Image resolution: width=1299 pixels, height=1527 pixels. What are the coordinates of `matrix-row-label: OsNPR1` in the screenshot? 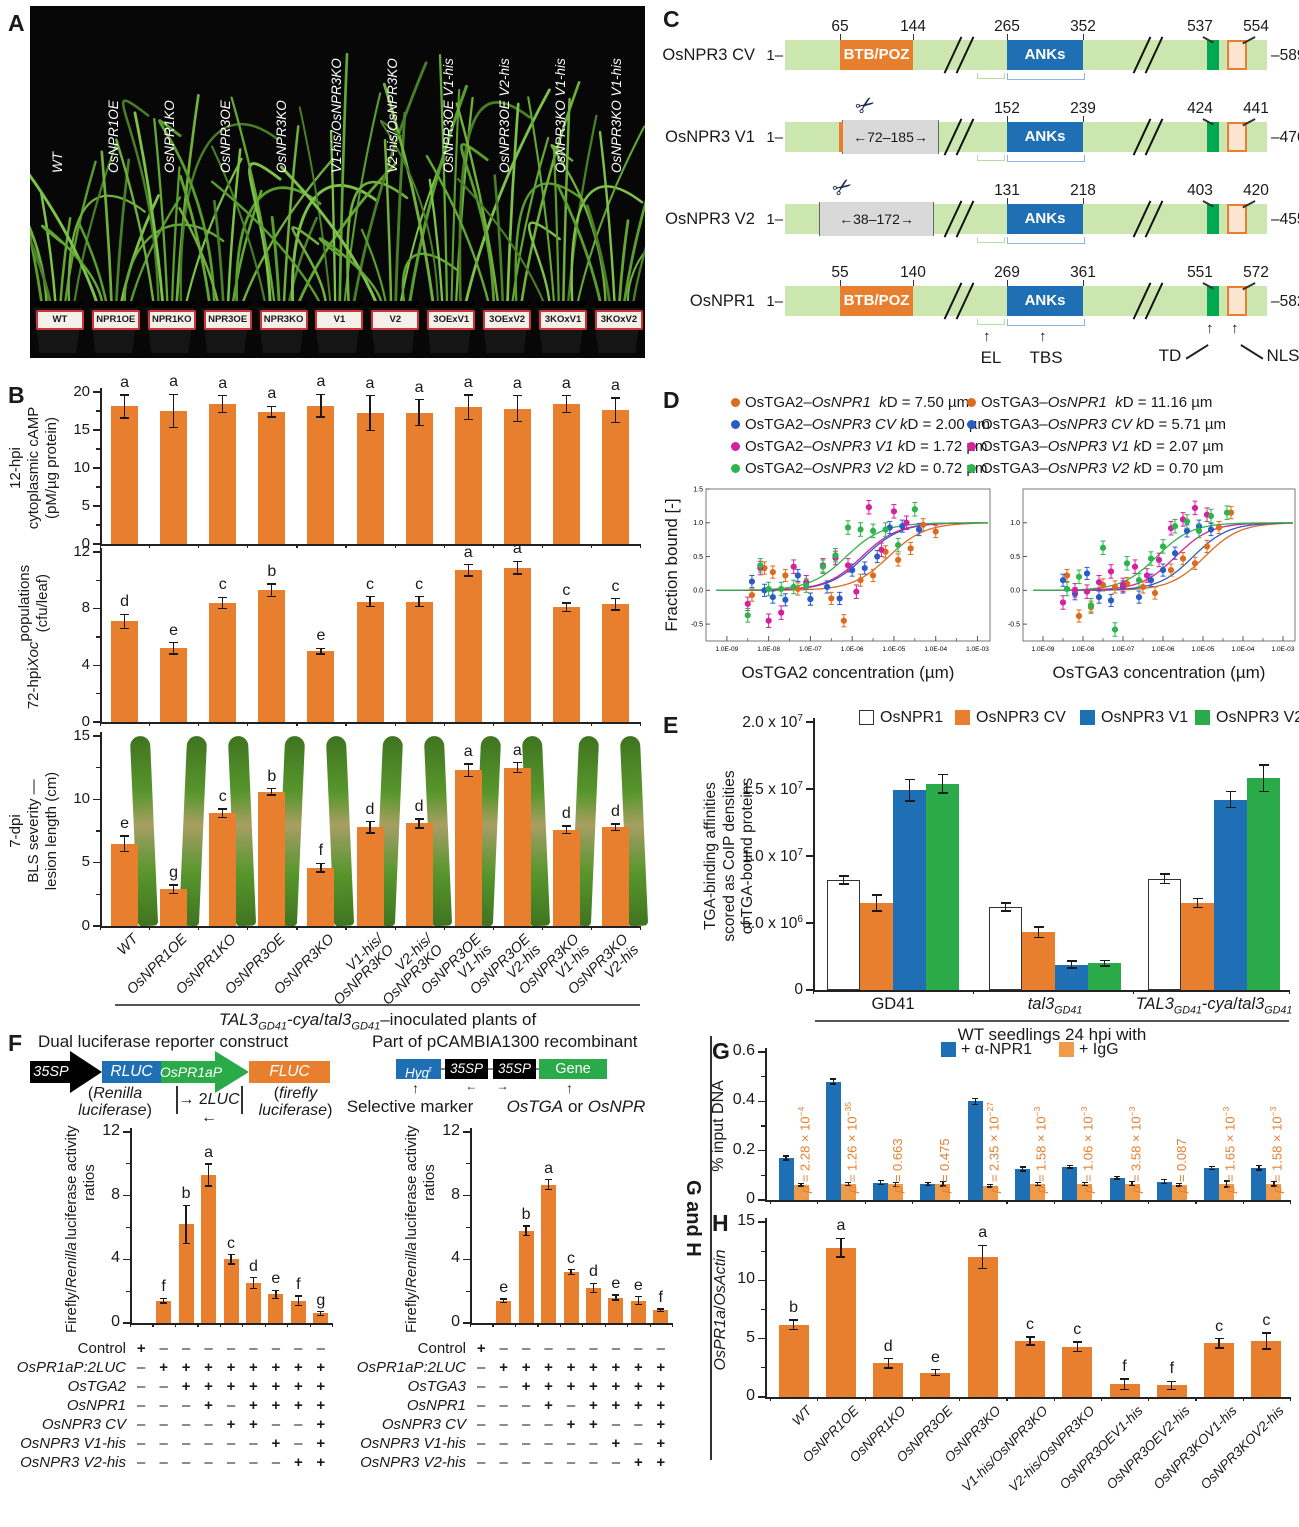 It's located at (436, 1405).